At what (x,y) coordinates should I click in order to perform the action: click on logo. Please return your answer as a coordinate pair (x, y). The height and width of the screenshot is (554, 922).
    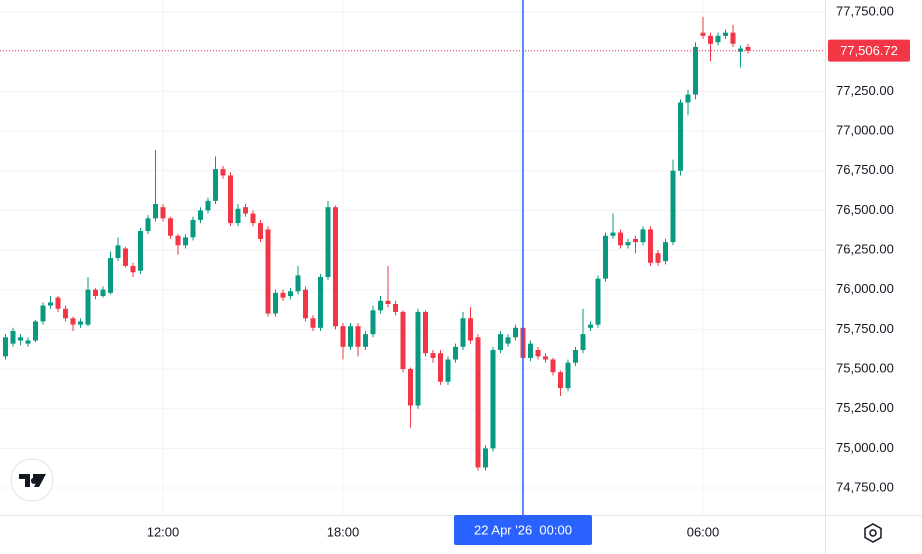
    Looking at the image, I should click on (32, 480).